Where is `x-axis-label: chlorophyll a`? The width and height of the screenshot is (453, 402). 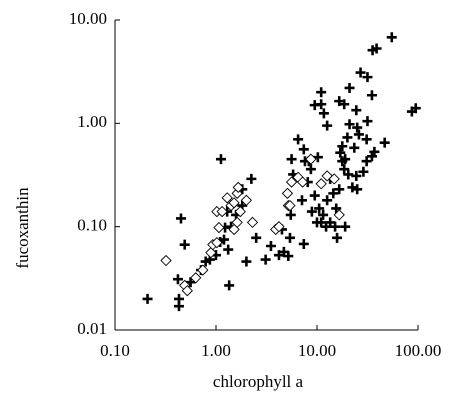 x-axis-label: chlorophyll a is located at coordinates (258, 381).